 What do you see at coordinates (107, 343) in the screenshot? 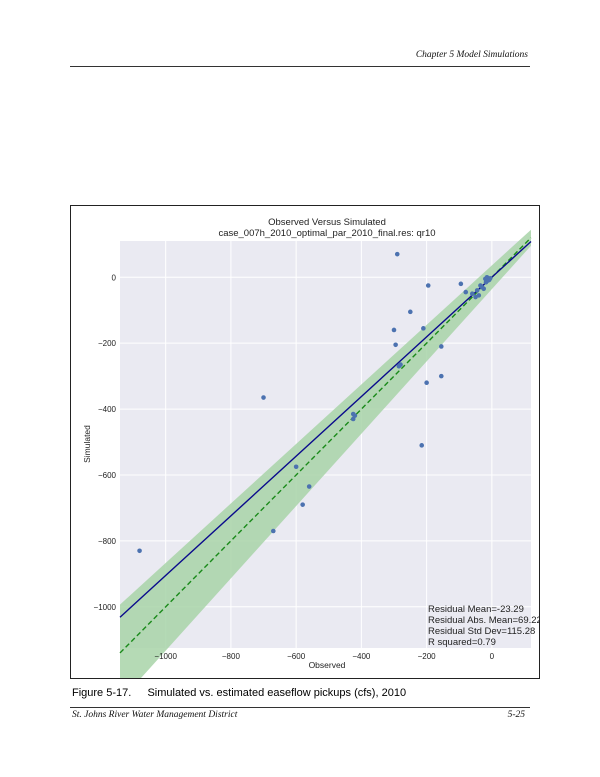
I see `y-tick-label: −200` at bounding box center [107, 343].